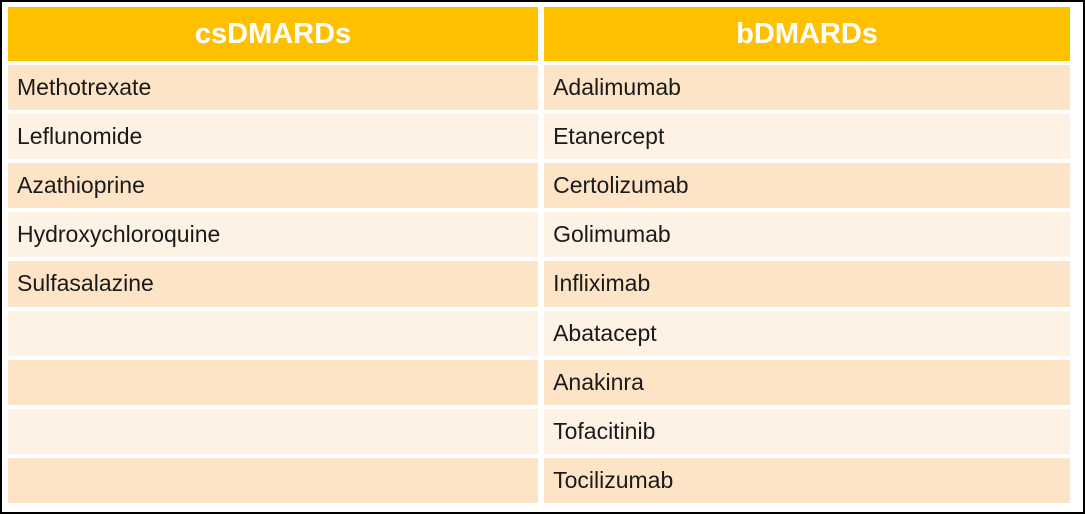 This screenshot has height=514, width=1085. What do you see at coordinates (807, 333) in the screenshot?
I see `table-cell: Abatacept` at bounding box center [807, 333].